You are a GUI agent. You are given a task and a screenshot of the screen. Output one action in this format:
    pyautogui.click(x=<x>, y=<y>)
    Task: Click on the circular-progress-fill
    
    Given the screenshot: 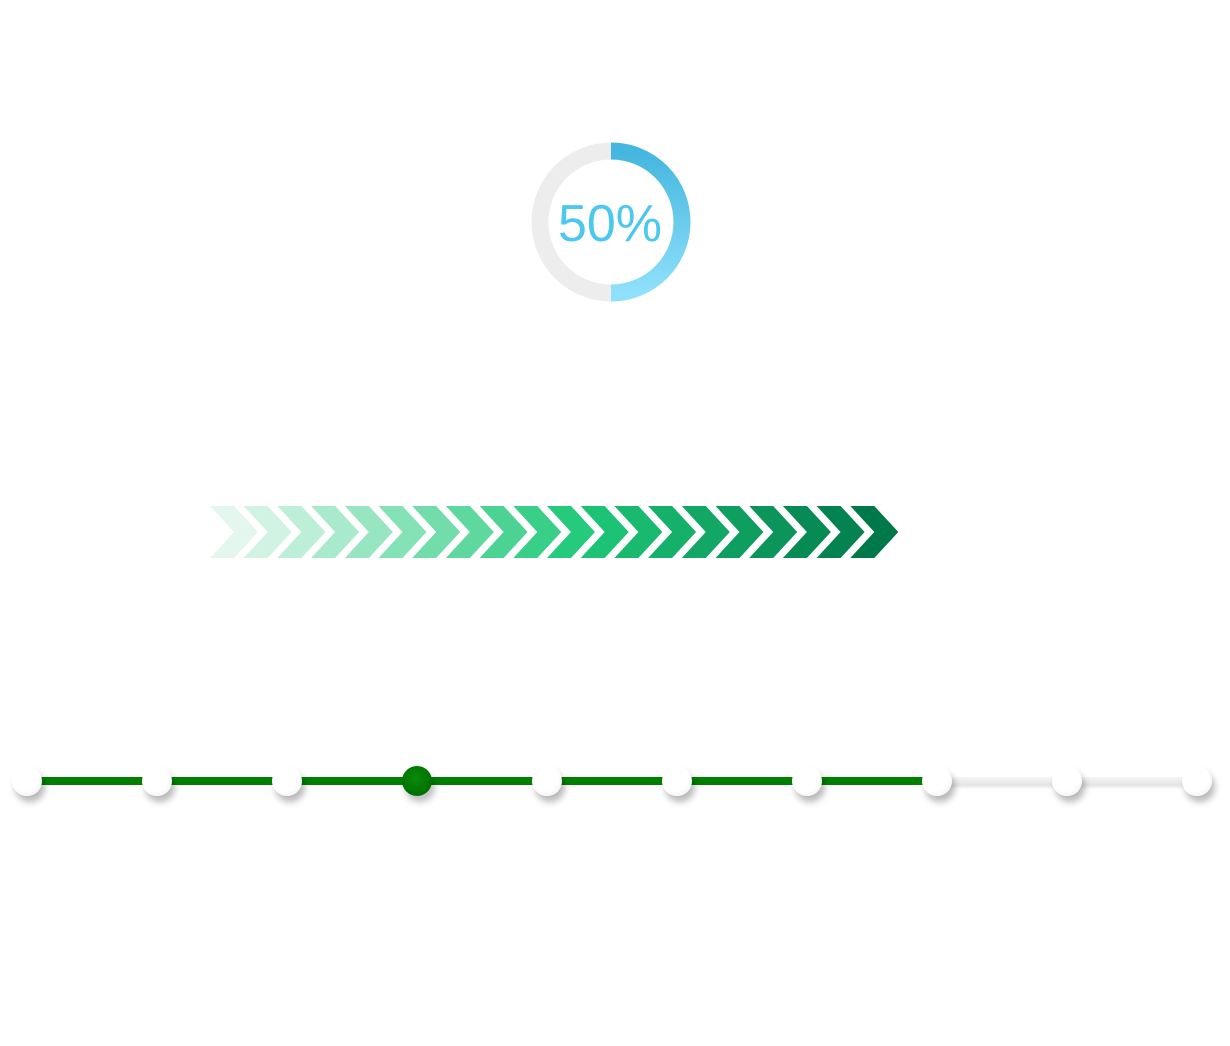 What is the action you would take?
    pyautogui.click(x=650, y=222)
    